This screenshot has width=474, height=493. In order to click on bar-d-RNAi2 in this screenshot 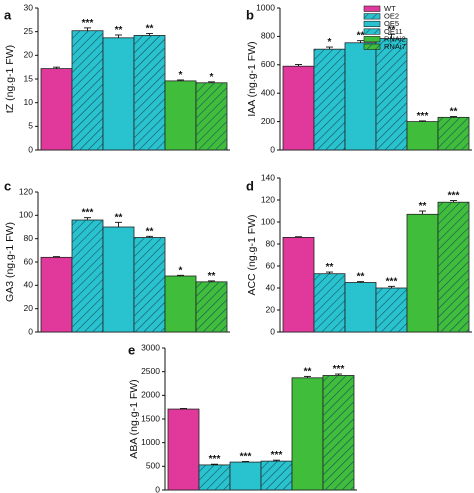, I will do `click(422, 273)`.